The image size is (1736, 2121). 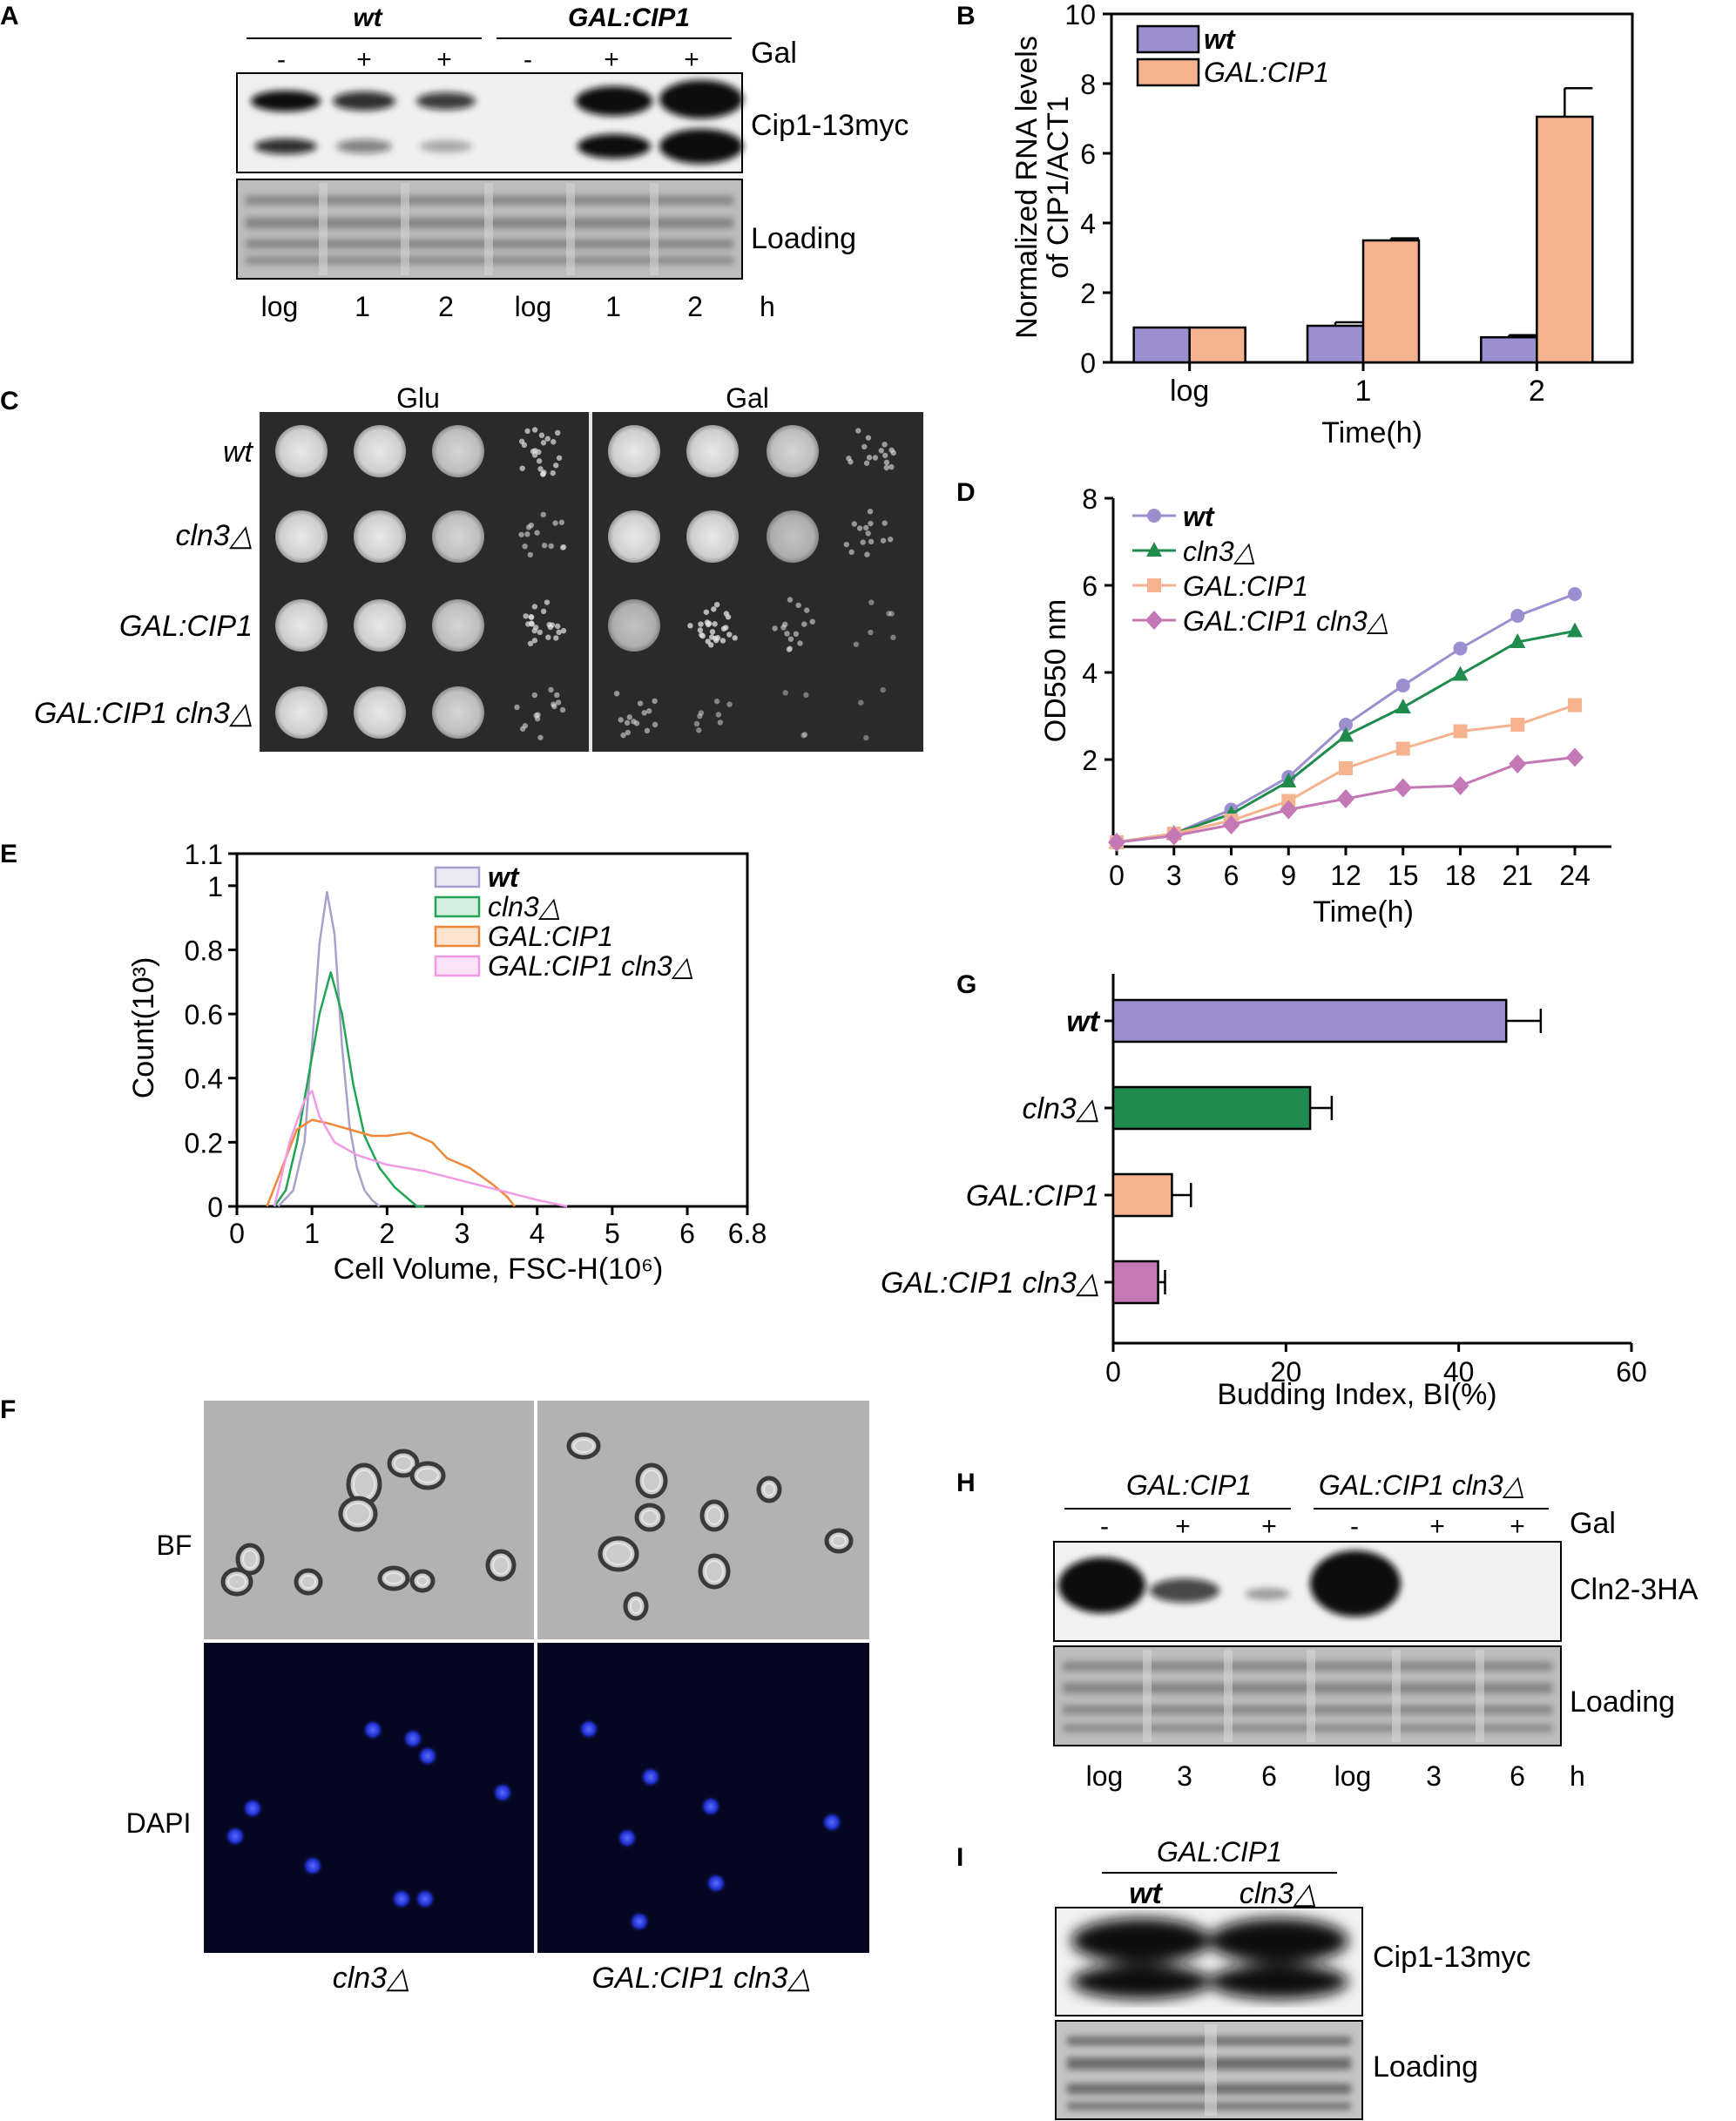 What do you see at coordinates (454, 162) in the screenshot?
I see `panel-a: A wt GAL:CIP1 - + + - + + Gal Cip1-13m` at bounding box center [454, 162].